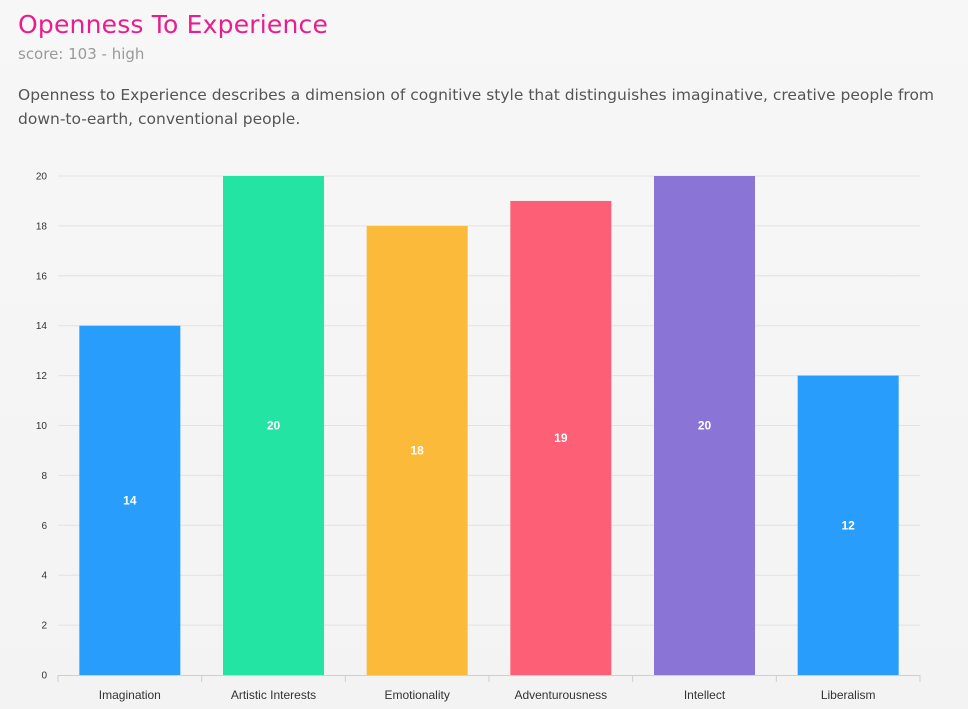 The image size is (968, 709). I want to click on y-tick-label: 20, so click(42, 177).